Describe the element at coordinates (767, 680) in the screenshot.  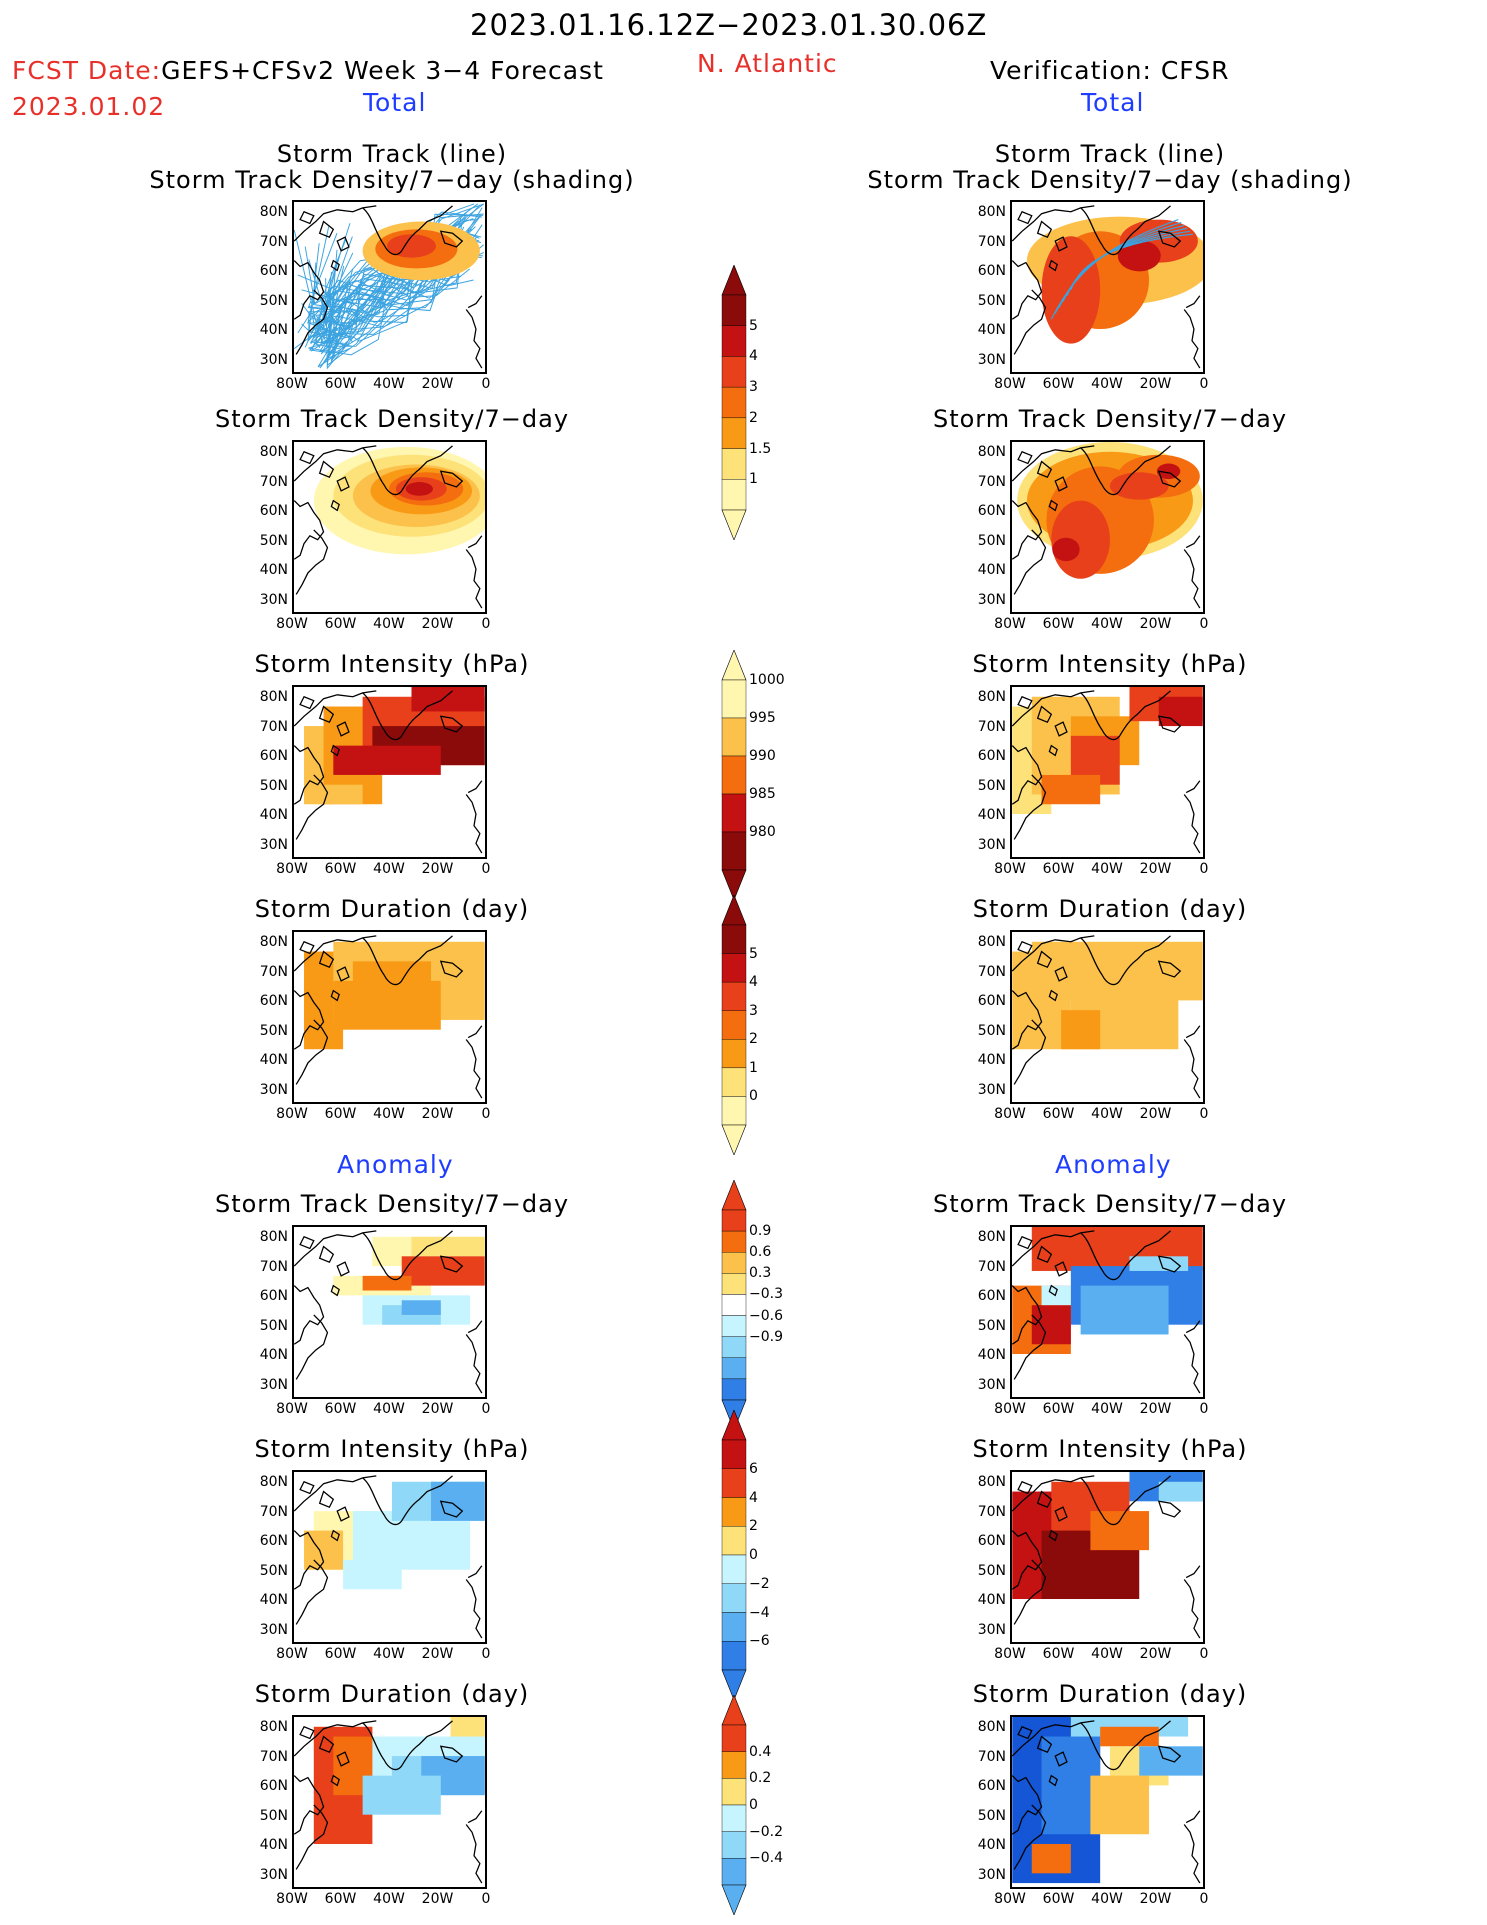
I see `colorbar-label: 1000` at that location.